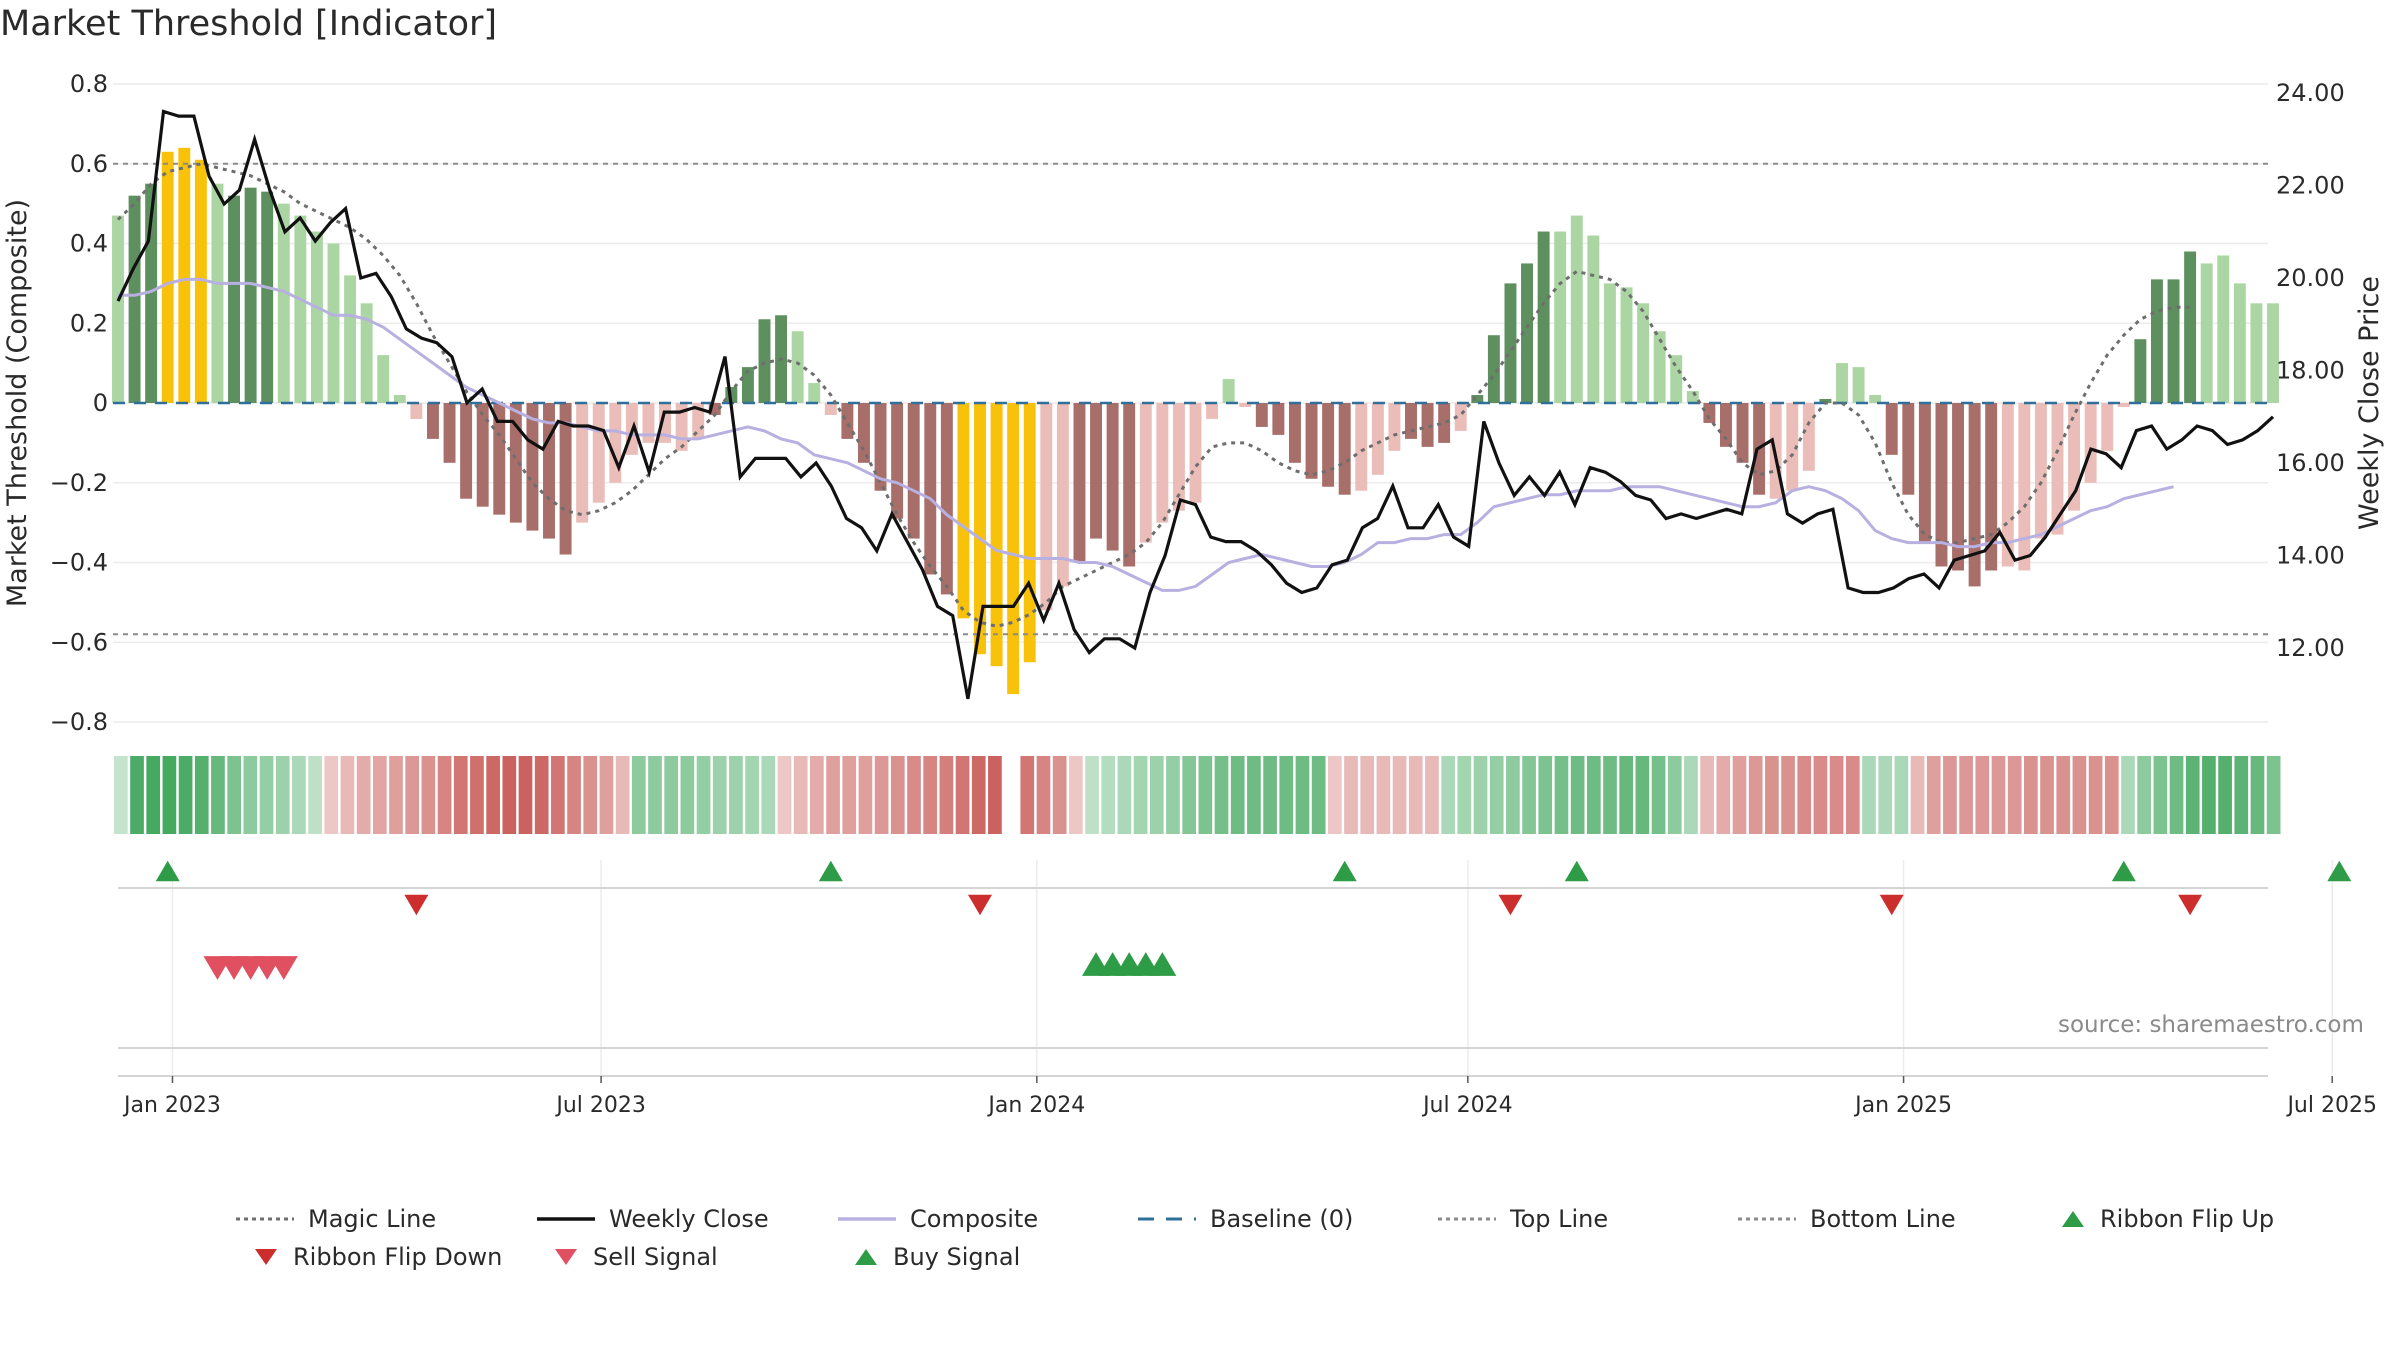 The height and width of the screenshot is (1350, 2400). What do you see at coordinates (1253, 920) in the screenshot?
I see `signal-markers` at bounding box center [1253, 920].